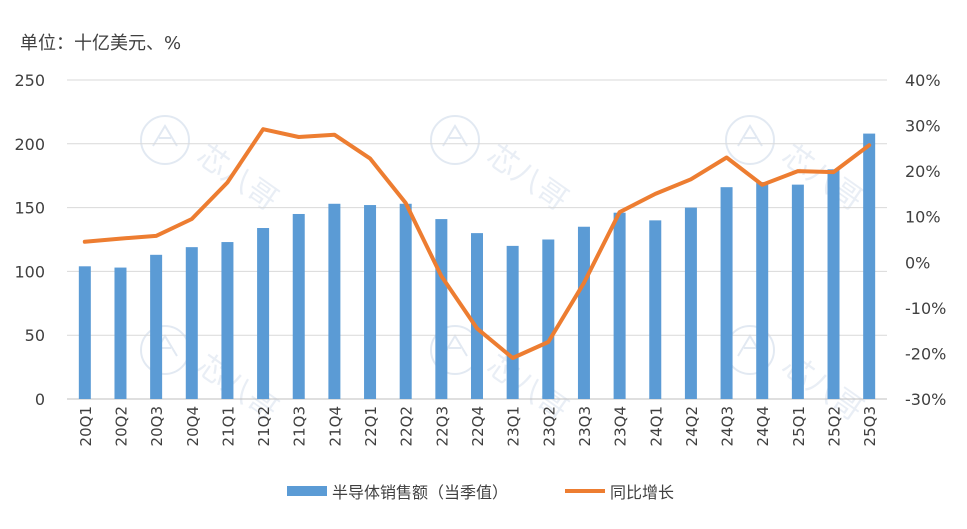 Image resolution: width=967 pixels, height=529 pixels. What do you see at coordinates (157, 426) in the screenshot?
I see `x-tick-label: 20Q3` at bounding box center [157, 426].